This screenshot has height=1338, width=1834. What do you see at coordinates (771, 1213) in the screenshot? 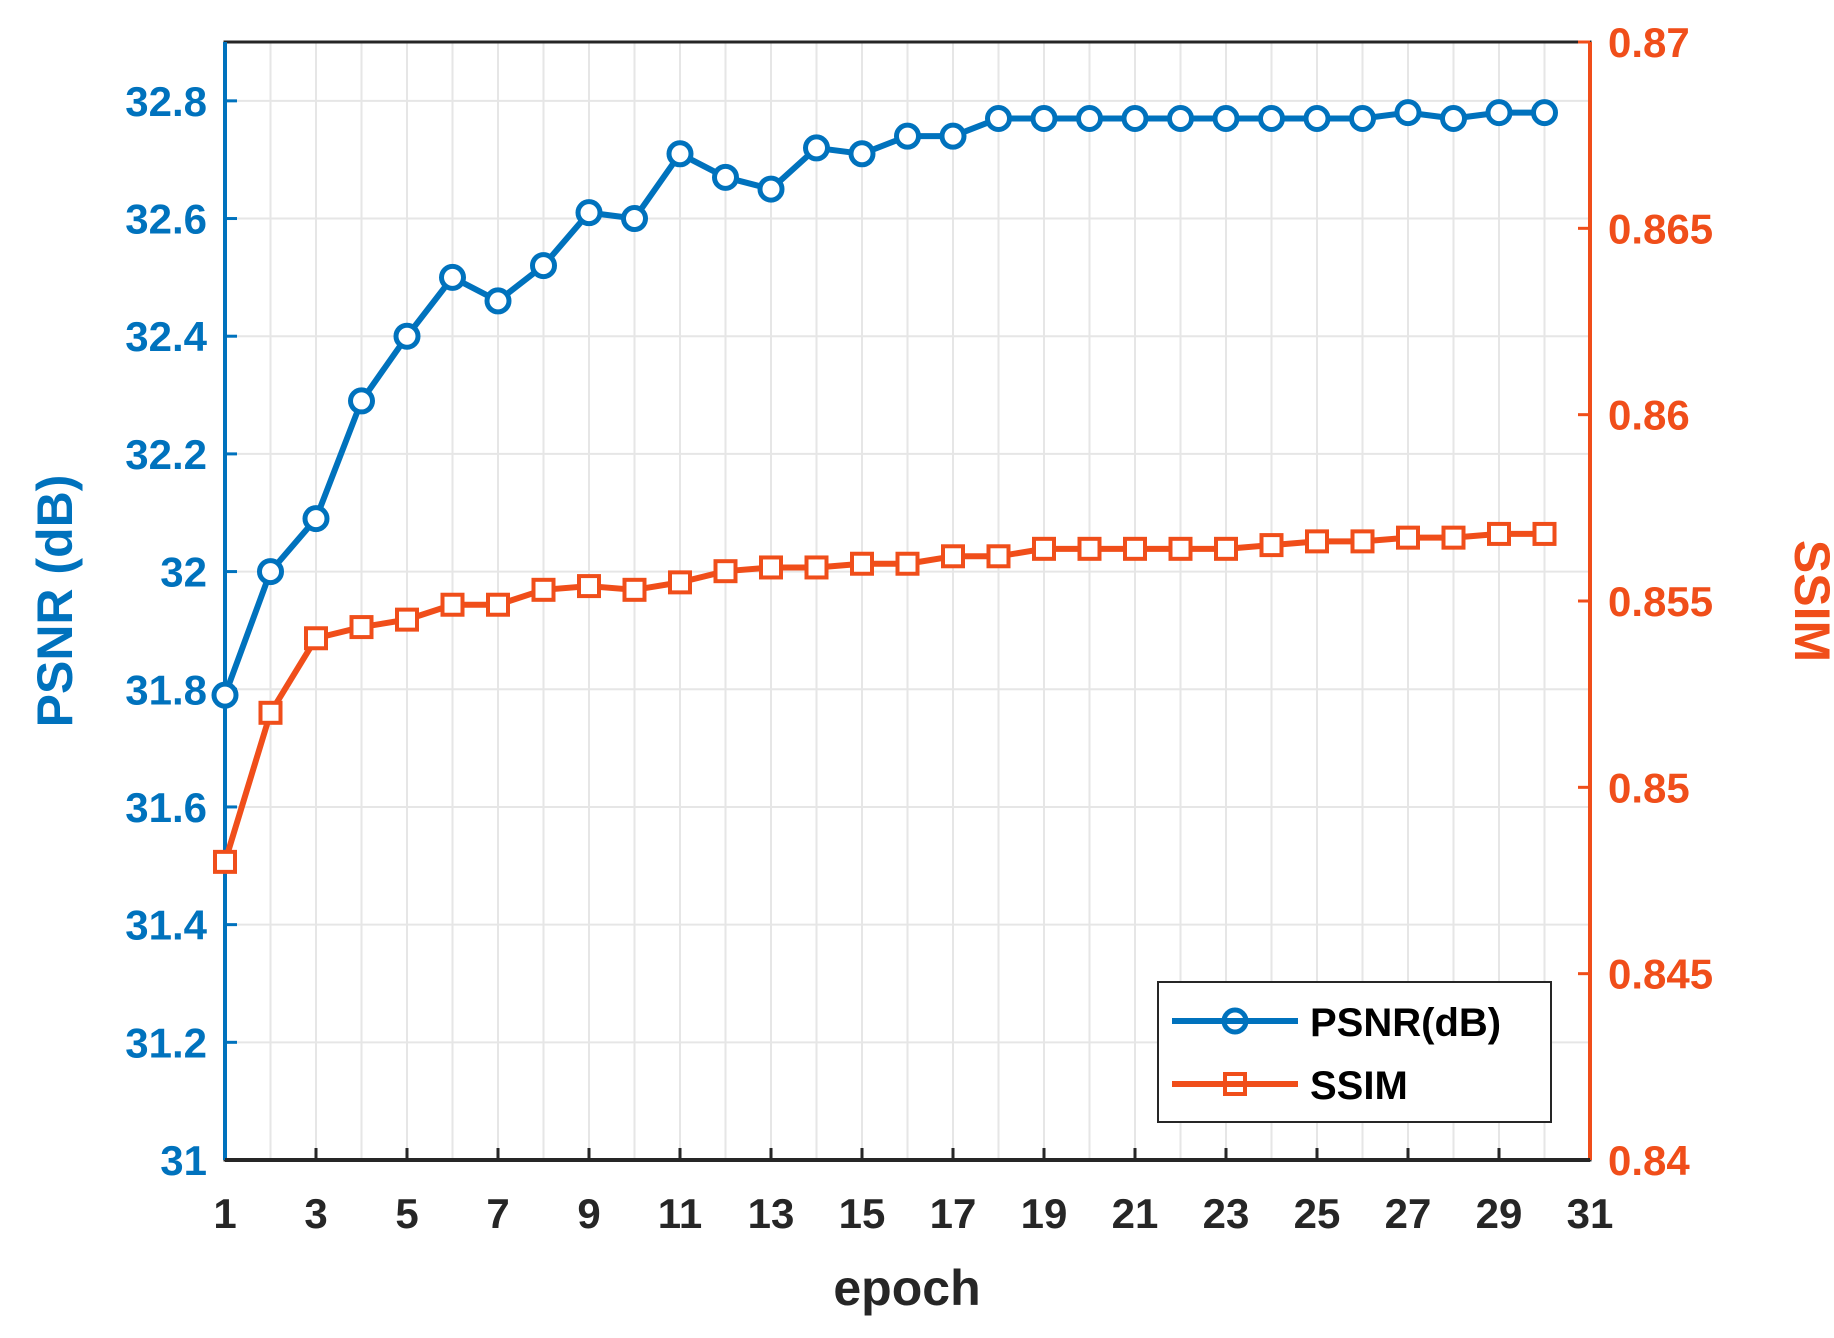
I see `x-tick-label: 13` at bounding box center [771, 1213].